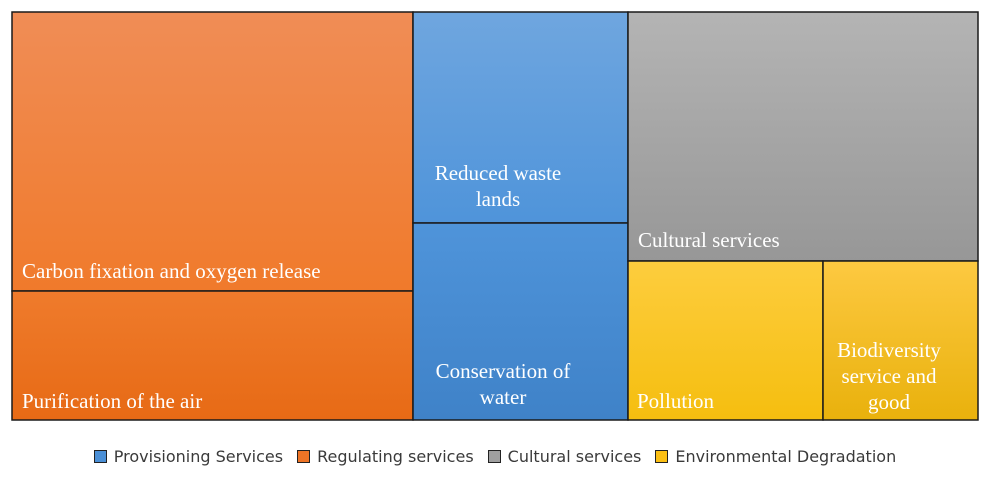  I want to click on tile-label: Biodiversity service and good, so click(889, 376).